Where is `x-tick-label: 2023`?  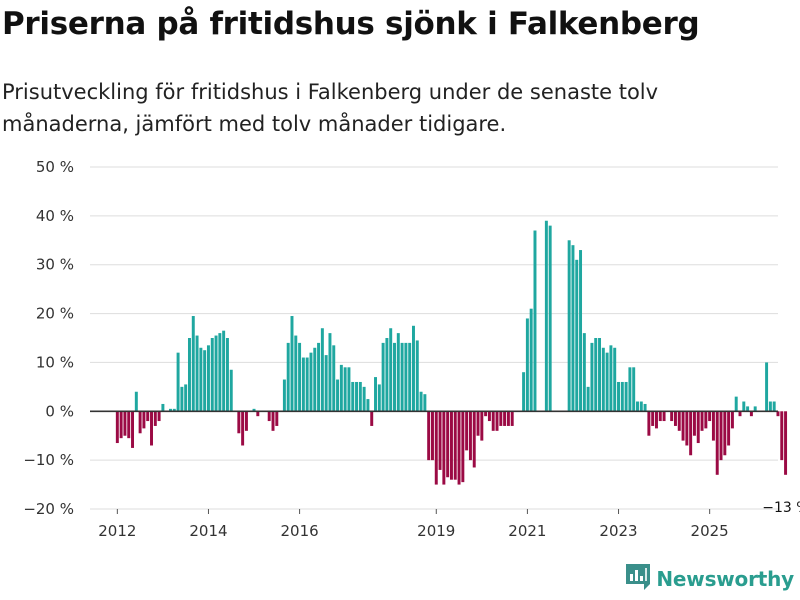
x-tick-label: 2023 is located at coordinates (618, 531).